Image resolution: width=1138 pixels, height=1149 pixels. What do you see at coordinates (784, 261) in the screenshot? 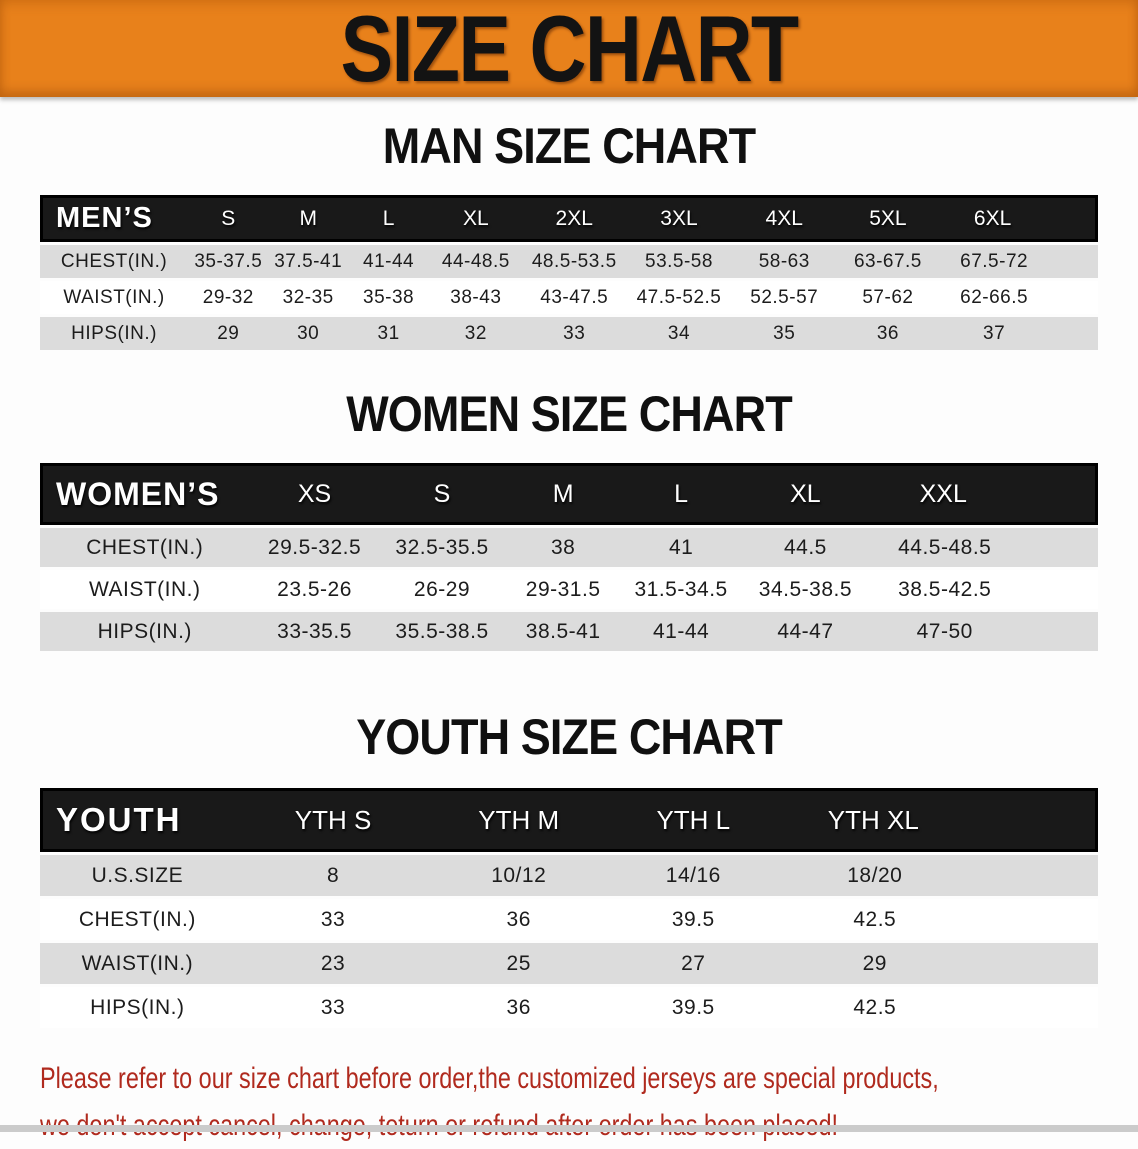
I see `measurement-value: 58-63` at bounding box center [784, 261].